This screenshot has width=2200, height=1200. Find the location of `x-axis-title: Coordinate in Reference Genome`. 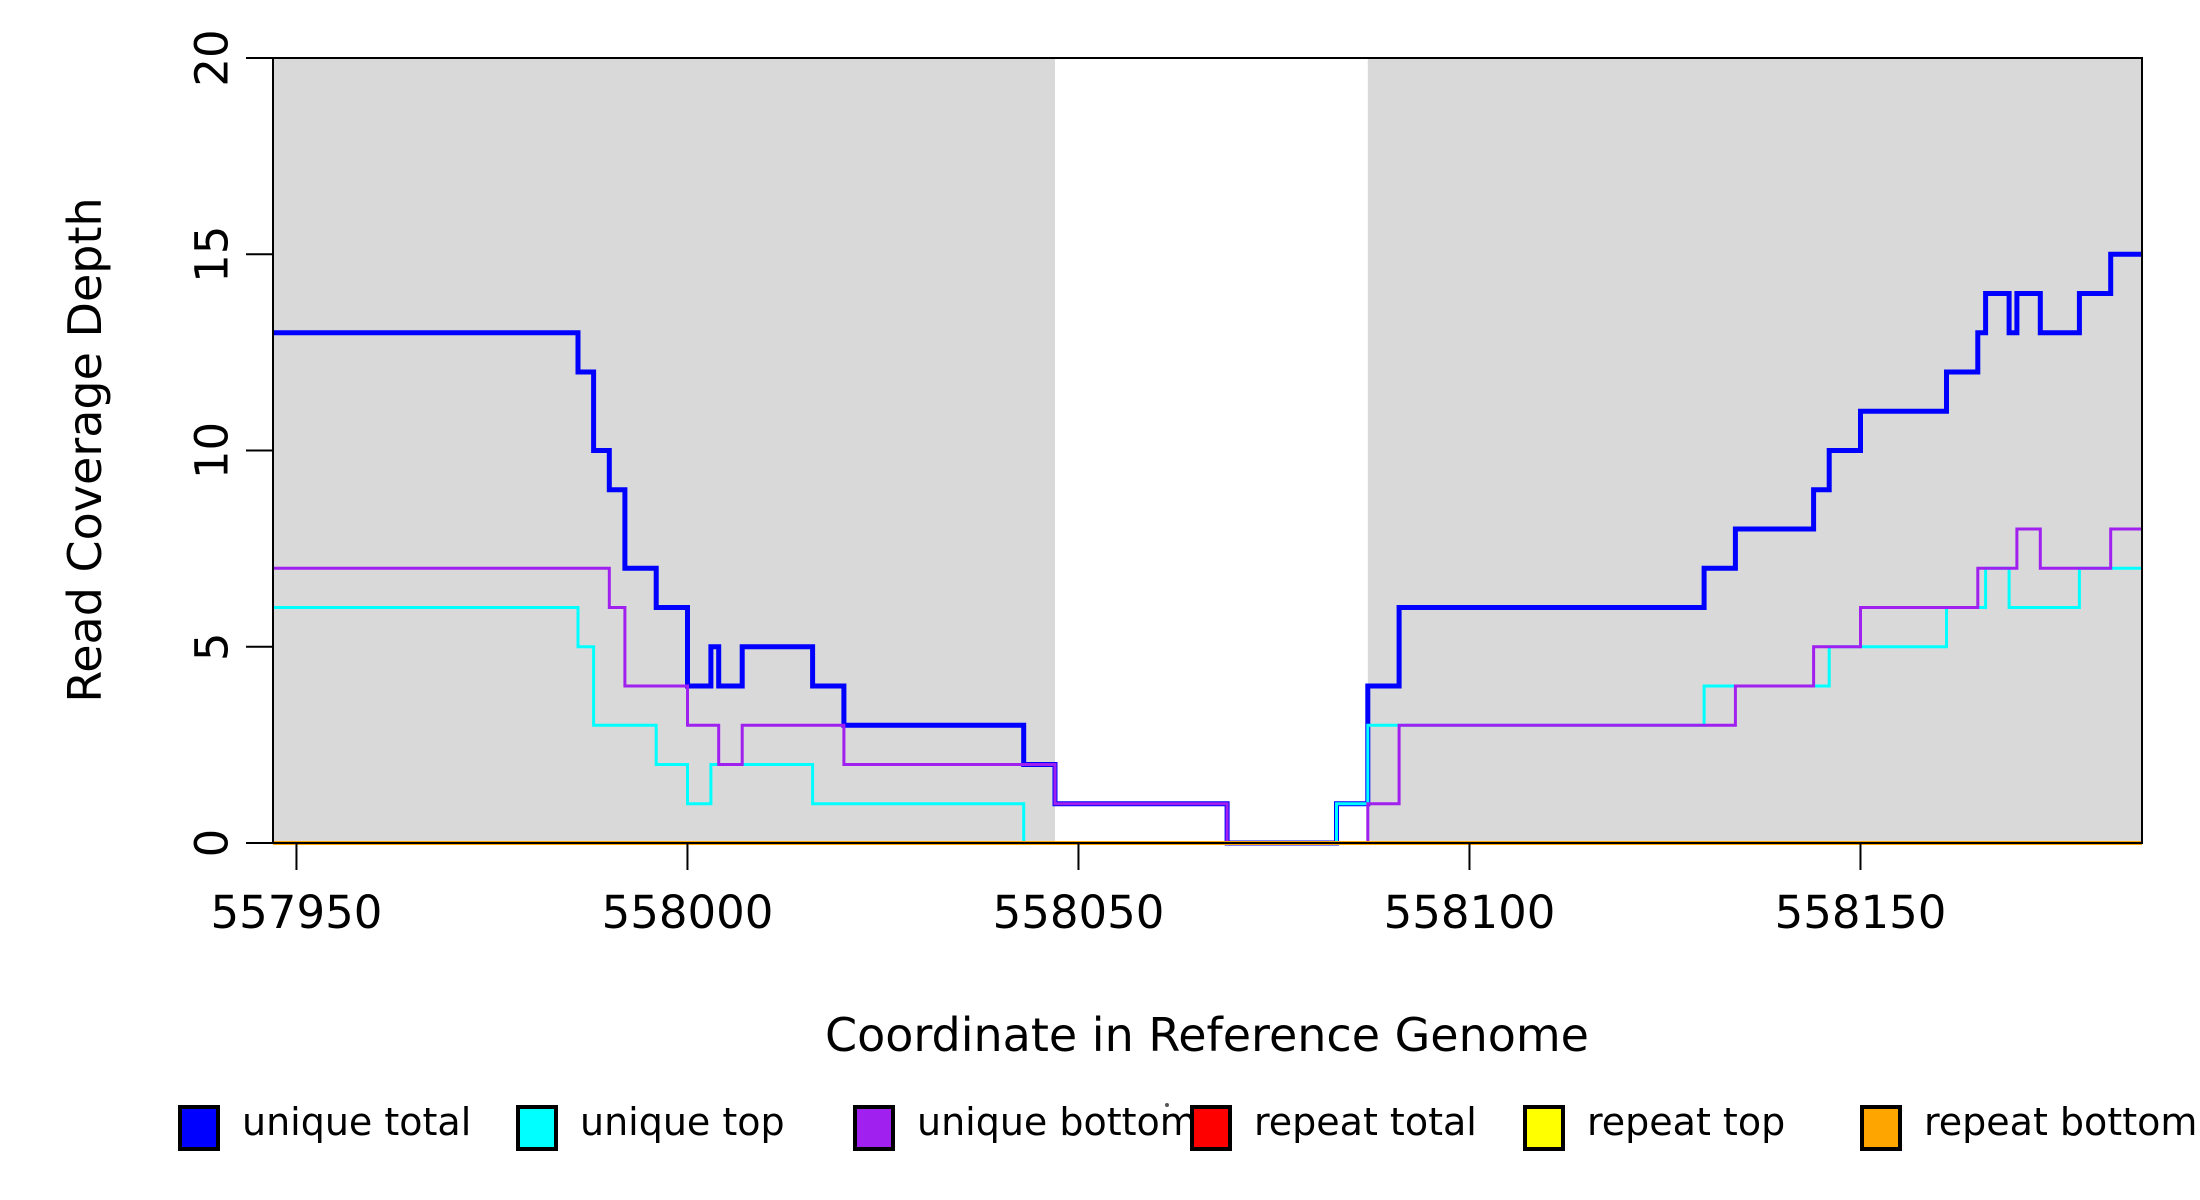

x-axis-title: Coordinate in Reference Genome is located at coordinates (1207, 1035).